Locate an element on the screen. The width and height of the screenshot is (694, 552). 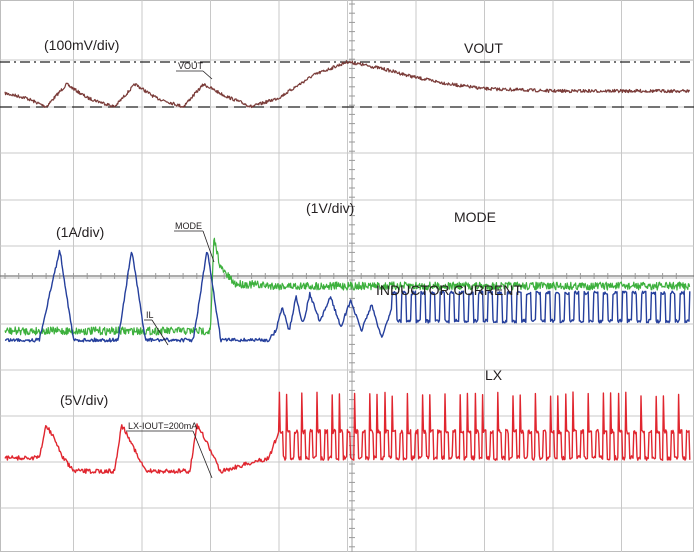
il-marker-leader is located at coordinates (160, 332).